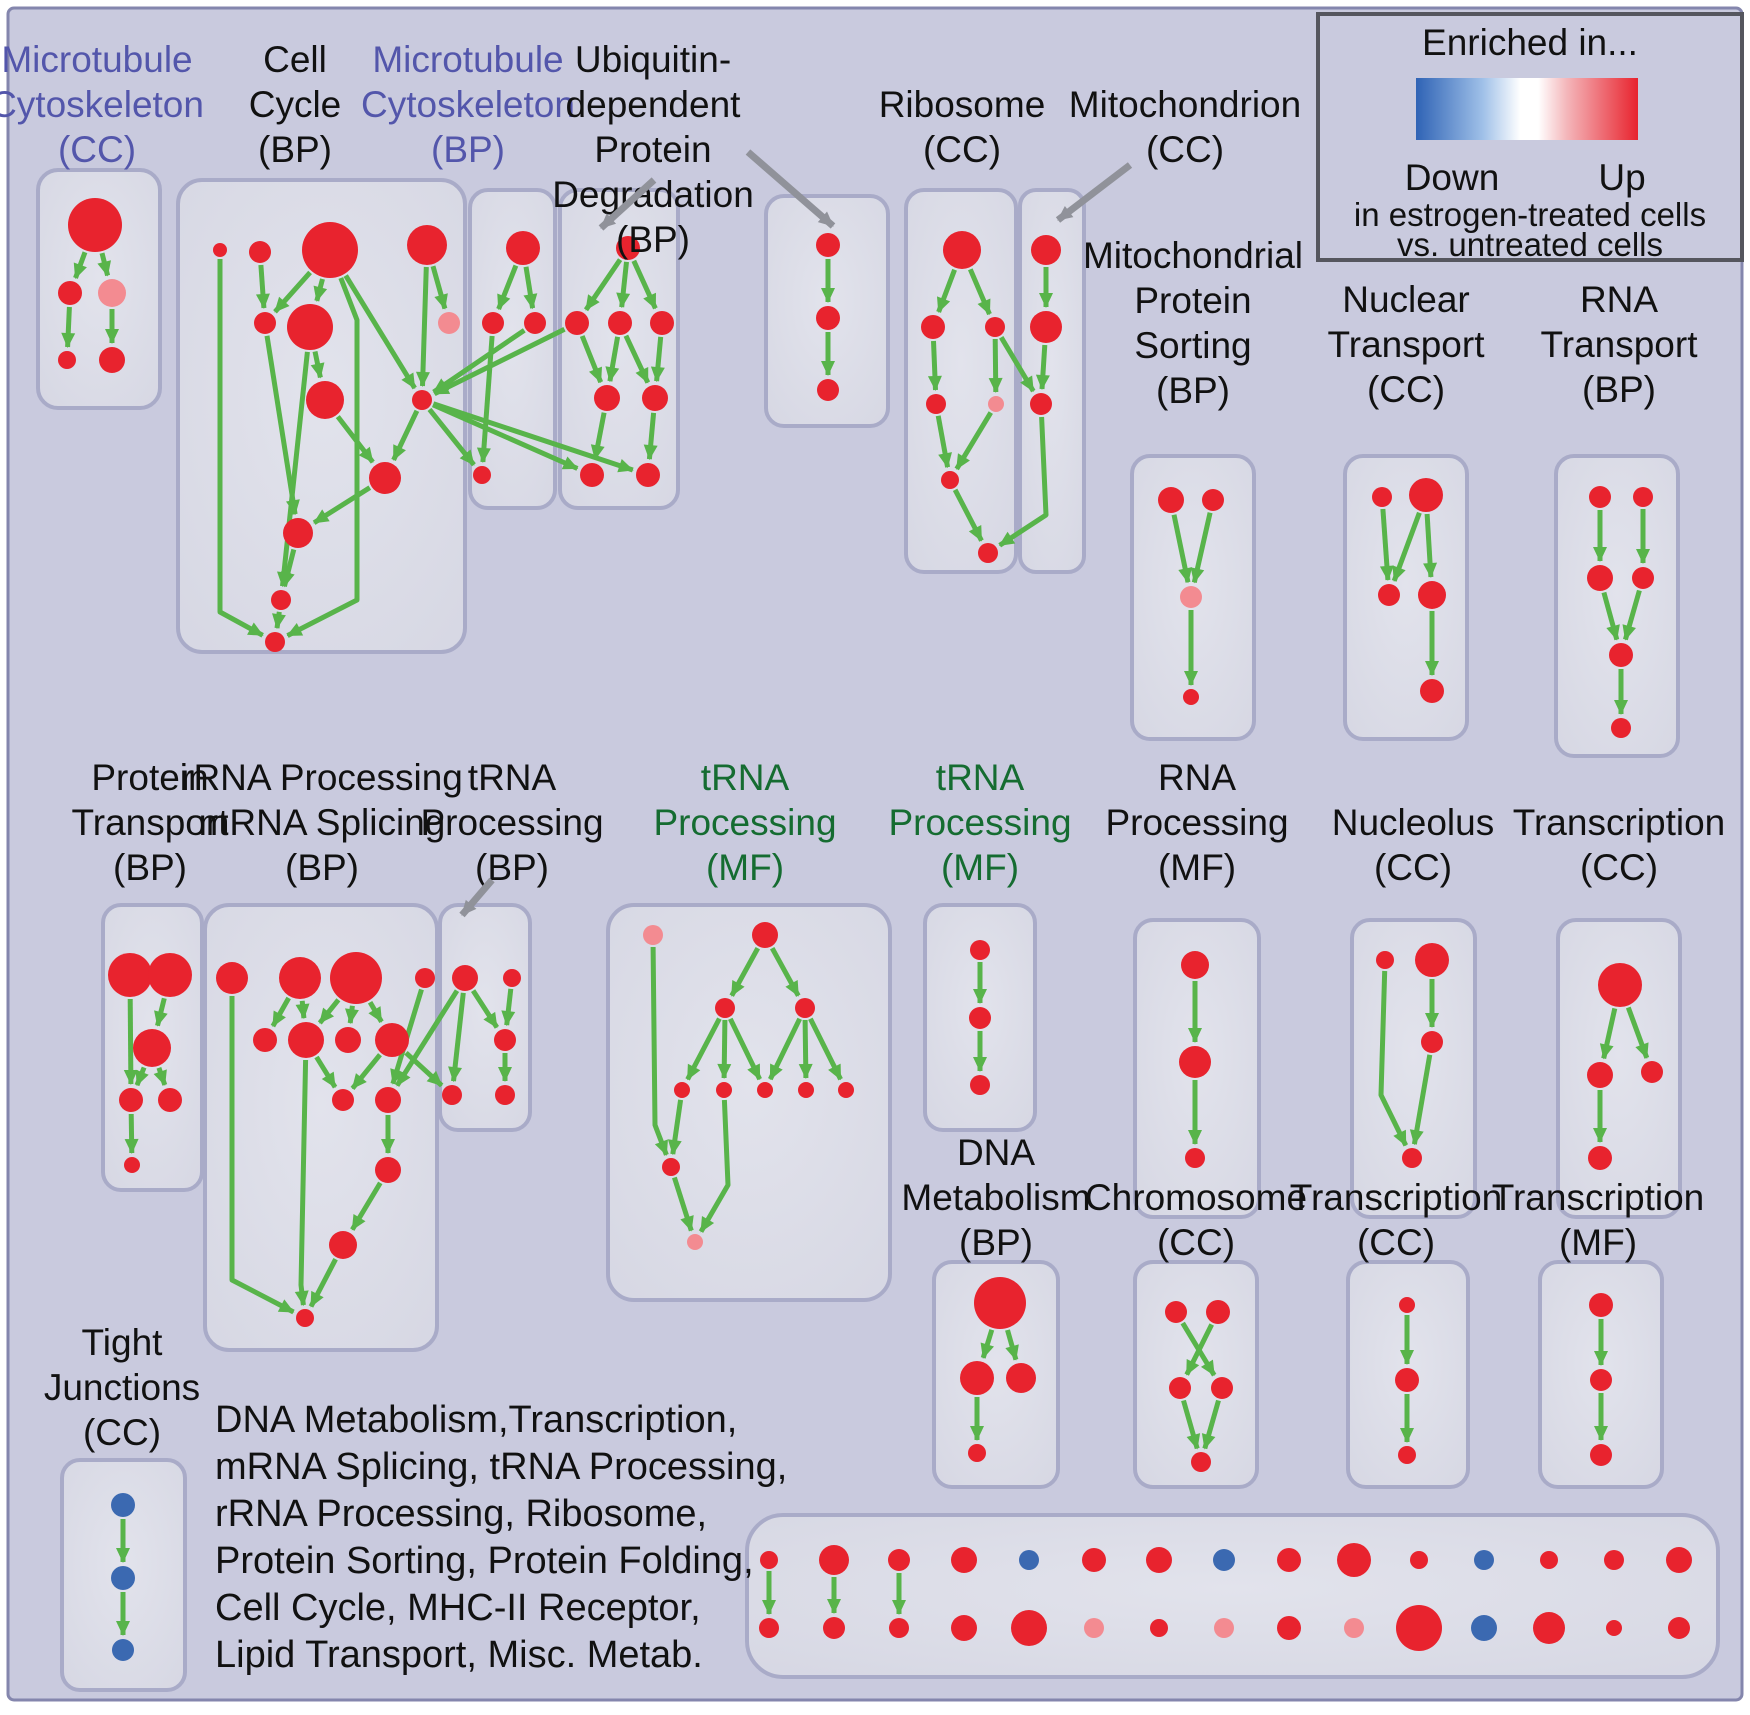 This screenshot has height=1715, width=1750. What do you see at coordinates (1224, 1560) in the screenshot?
I see `go-term-node-zt8` at bounding box center [1224, 1560].